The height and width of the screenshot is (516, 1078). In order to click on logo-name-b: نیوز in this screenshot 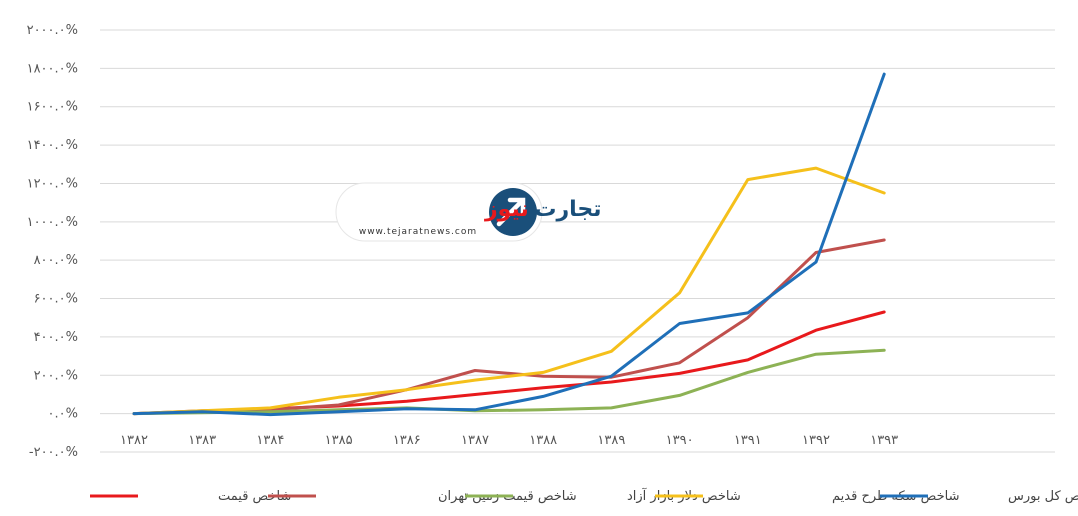, I will do `click(506, 209)`.